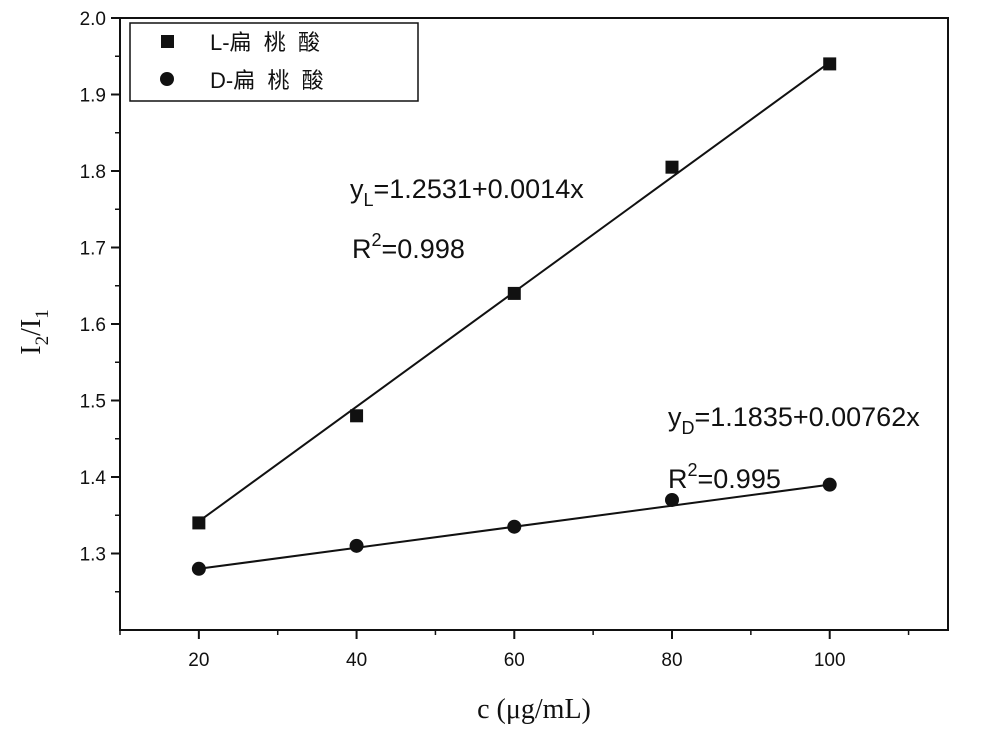 Image resolution: width=1000 pixels, height=738 pixels. What do you see at coordinates (100, 301) in the screenshot?
I see `y-axis-ticks: 1.3 1.4 1.5 1.6 1.7 1.8 1.9 2.0` at bounding box center [100, 301].